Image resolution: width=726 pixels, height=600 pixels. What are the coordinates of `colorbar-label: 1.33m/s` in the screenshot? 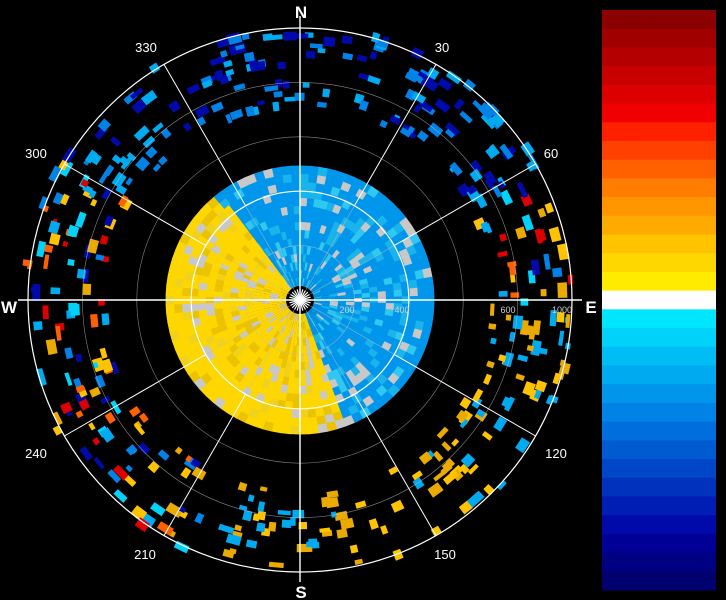 It's located at (628, 264).